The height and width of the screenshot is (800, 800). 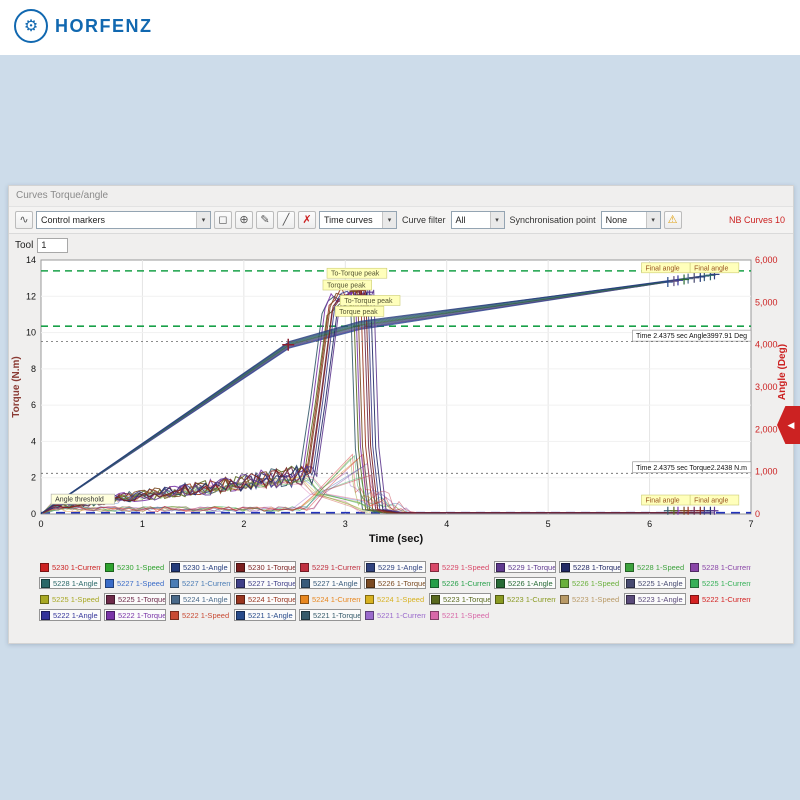 I want to click on legend-label: 5230 1-Angle, so click(x=205, y=567).